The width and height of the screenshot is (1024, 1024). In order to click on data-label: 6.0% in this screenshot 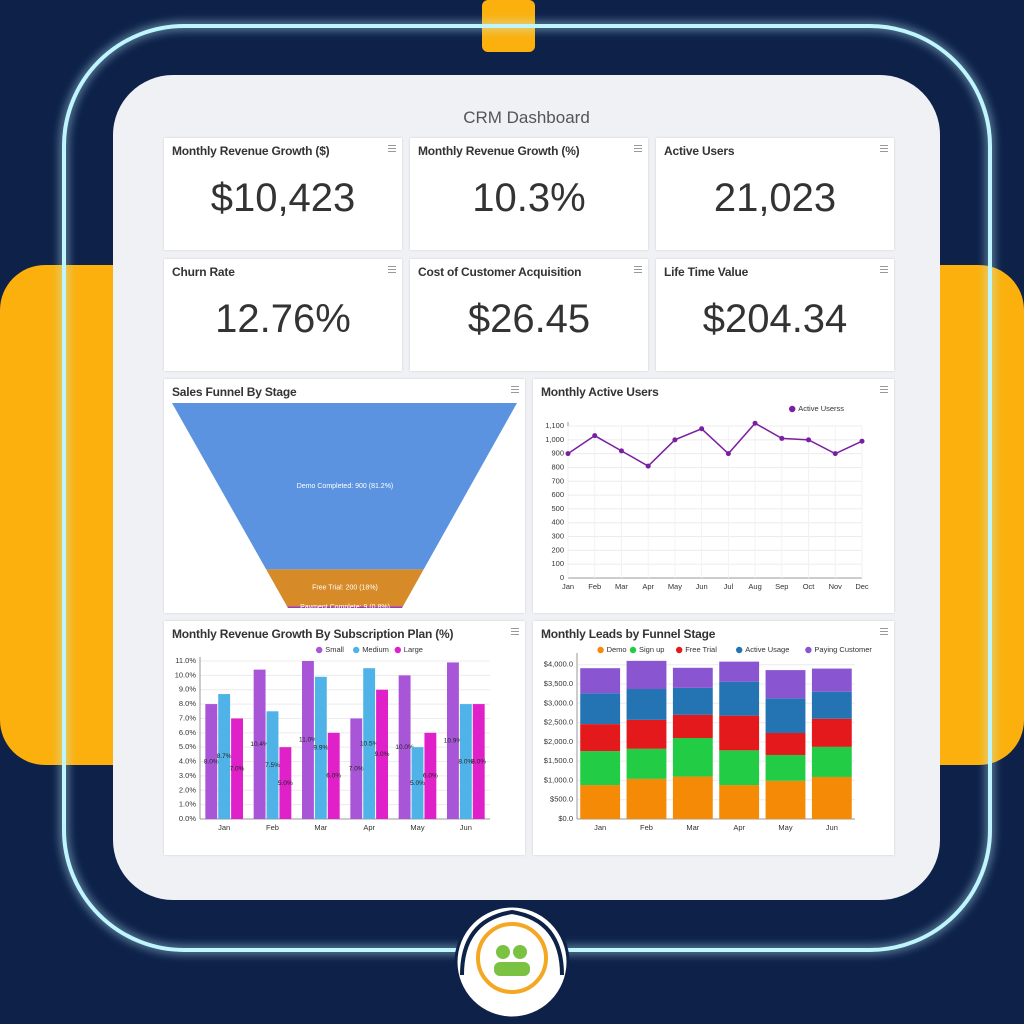, I will do `click(430, 776)`.